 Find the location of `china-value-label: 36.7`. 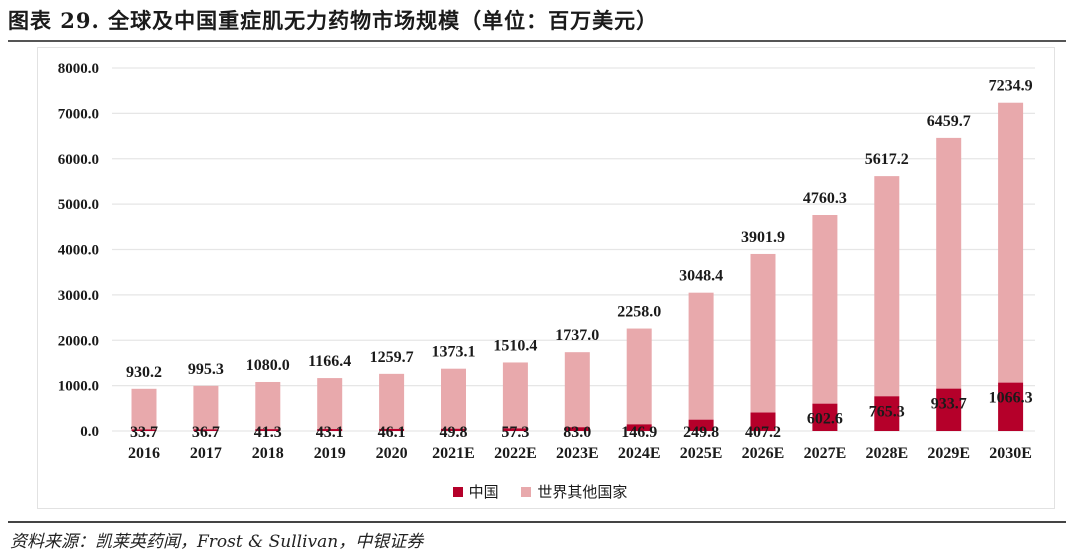

china-value-label: 36.7 is located at coordinates (206, 432).